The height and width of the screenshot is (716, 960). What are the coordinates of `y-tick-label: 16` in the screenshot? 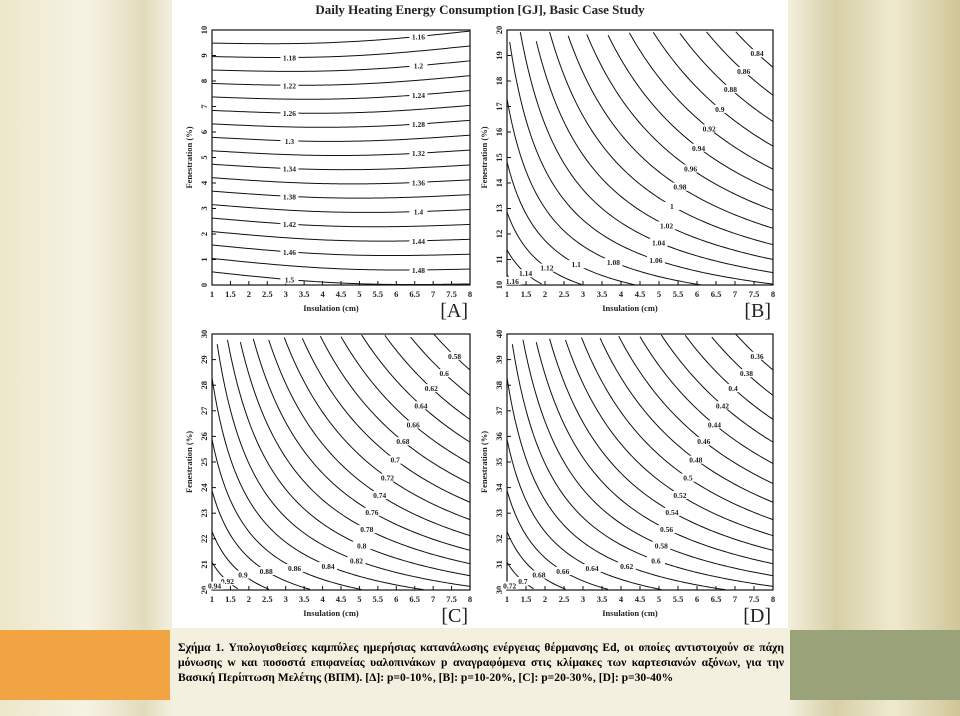 It's located at (499, 132).